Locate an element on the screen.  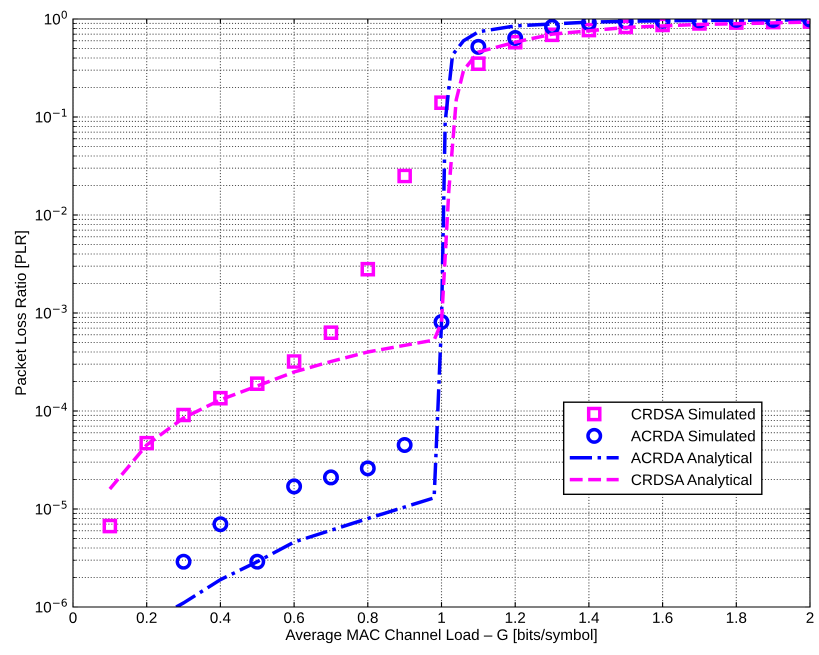
y-tick-label: 10$^{−6}$ is located at coordinates (51, 605).